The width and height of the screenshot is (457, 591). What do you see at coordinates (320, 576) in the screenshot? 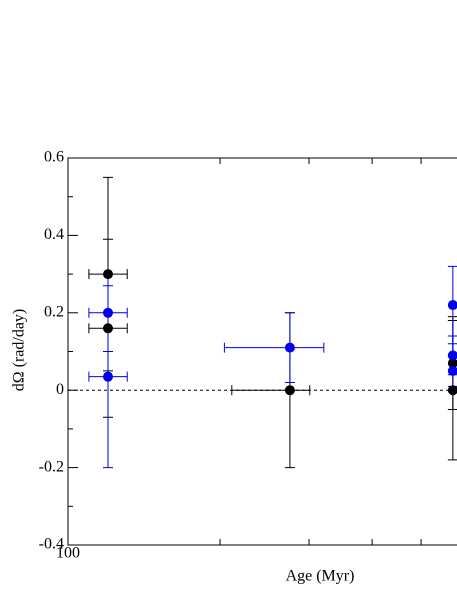
I see `x-axis-label: Age (Myr)` at bounding box center [320, 576].